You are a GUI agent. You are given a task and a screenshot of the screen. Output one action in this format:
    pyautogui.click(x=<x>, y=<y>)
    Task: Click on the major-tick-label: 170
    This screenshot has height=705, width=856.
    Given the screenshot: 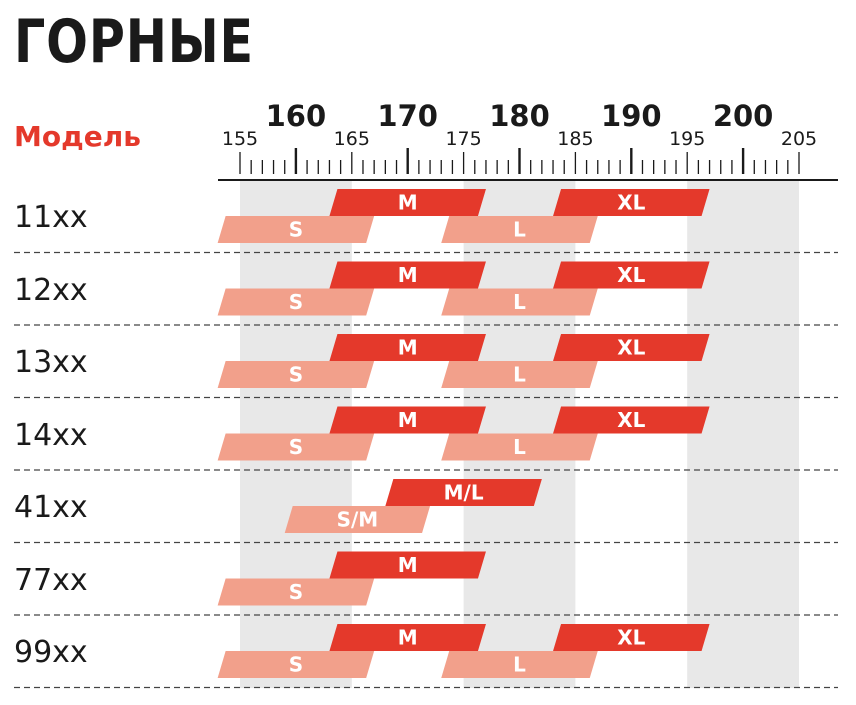 What is the action you would take?
    pyautogui.click(x=407, y=116)
    